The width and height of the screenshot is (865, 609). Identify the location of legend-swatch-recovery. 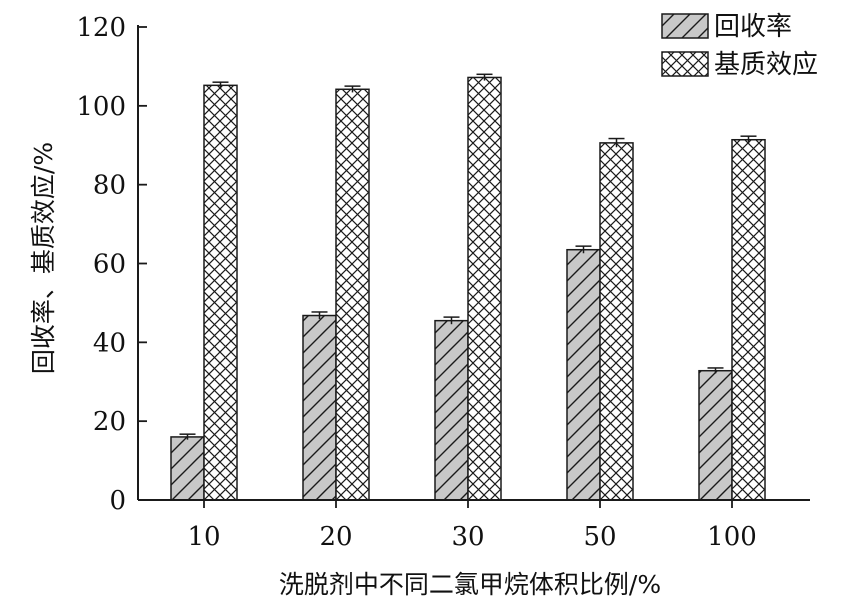
(685, 26).